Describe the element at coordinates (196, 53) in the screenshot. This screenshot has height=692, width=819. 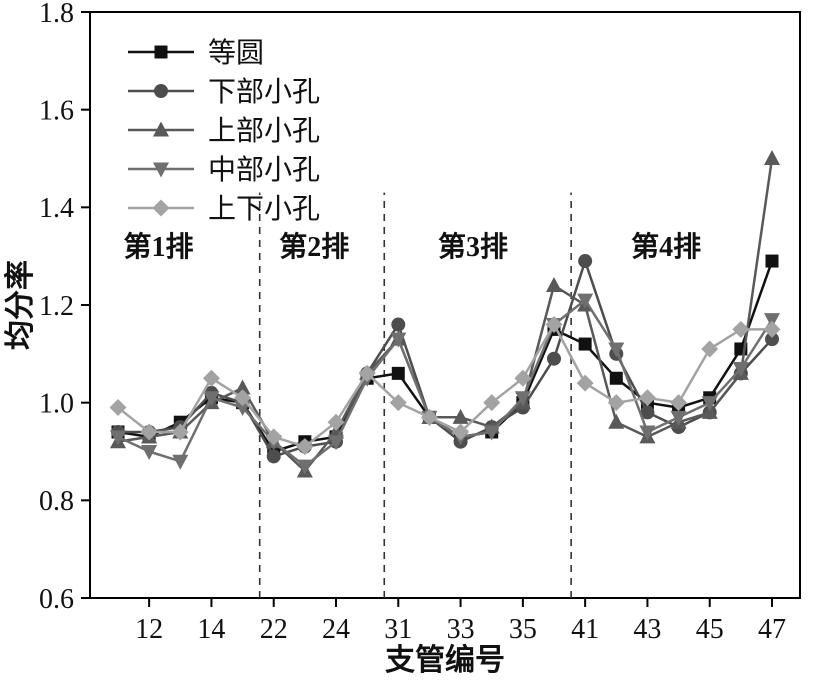
I see `legend-item: 等圆` at that location.